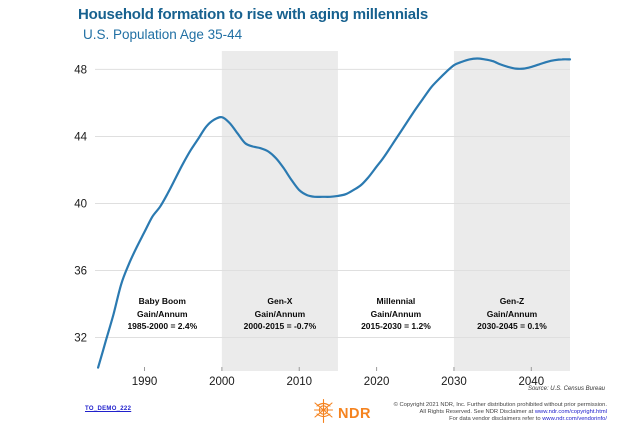 The image size is (640, 427). I want to click on annotation-line: Millennial, so click(396, 301).